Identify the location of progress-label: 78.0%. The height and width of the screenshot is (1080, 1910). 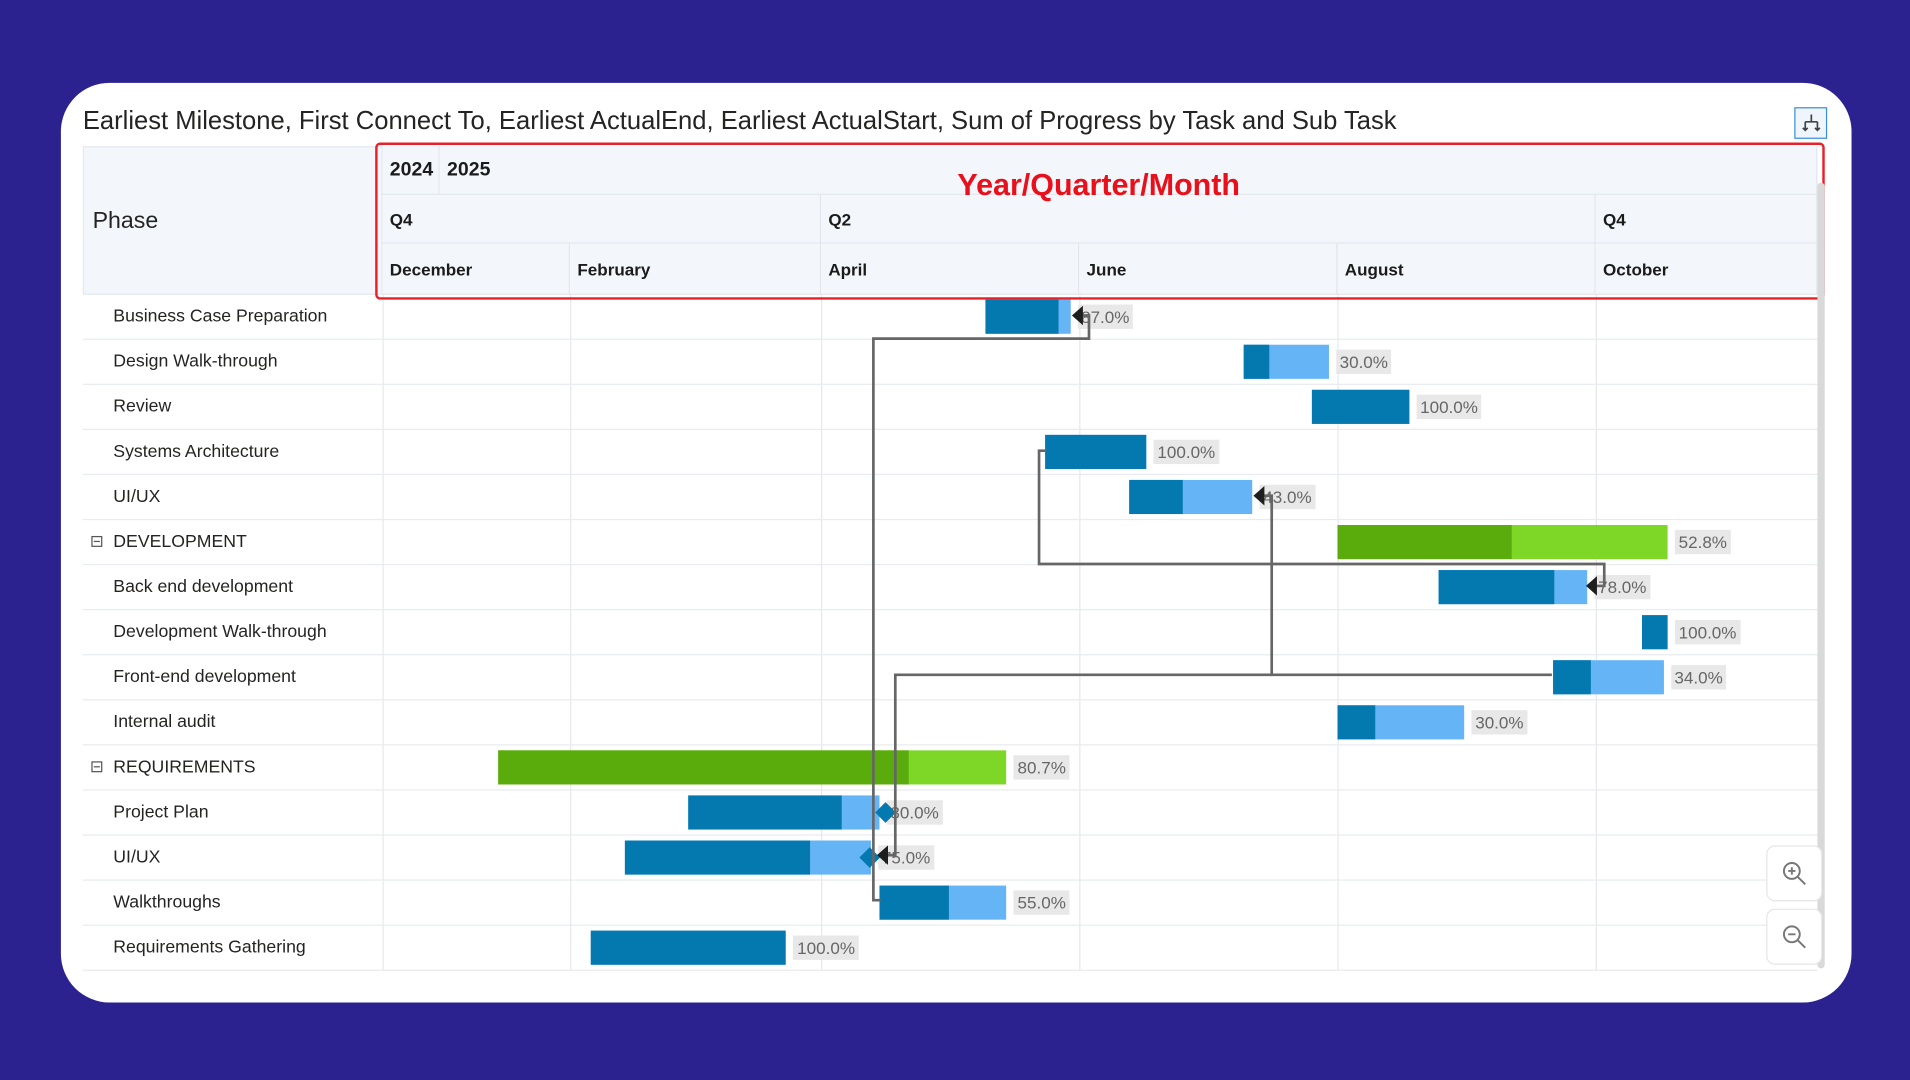
(1622, 587).